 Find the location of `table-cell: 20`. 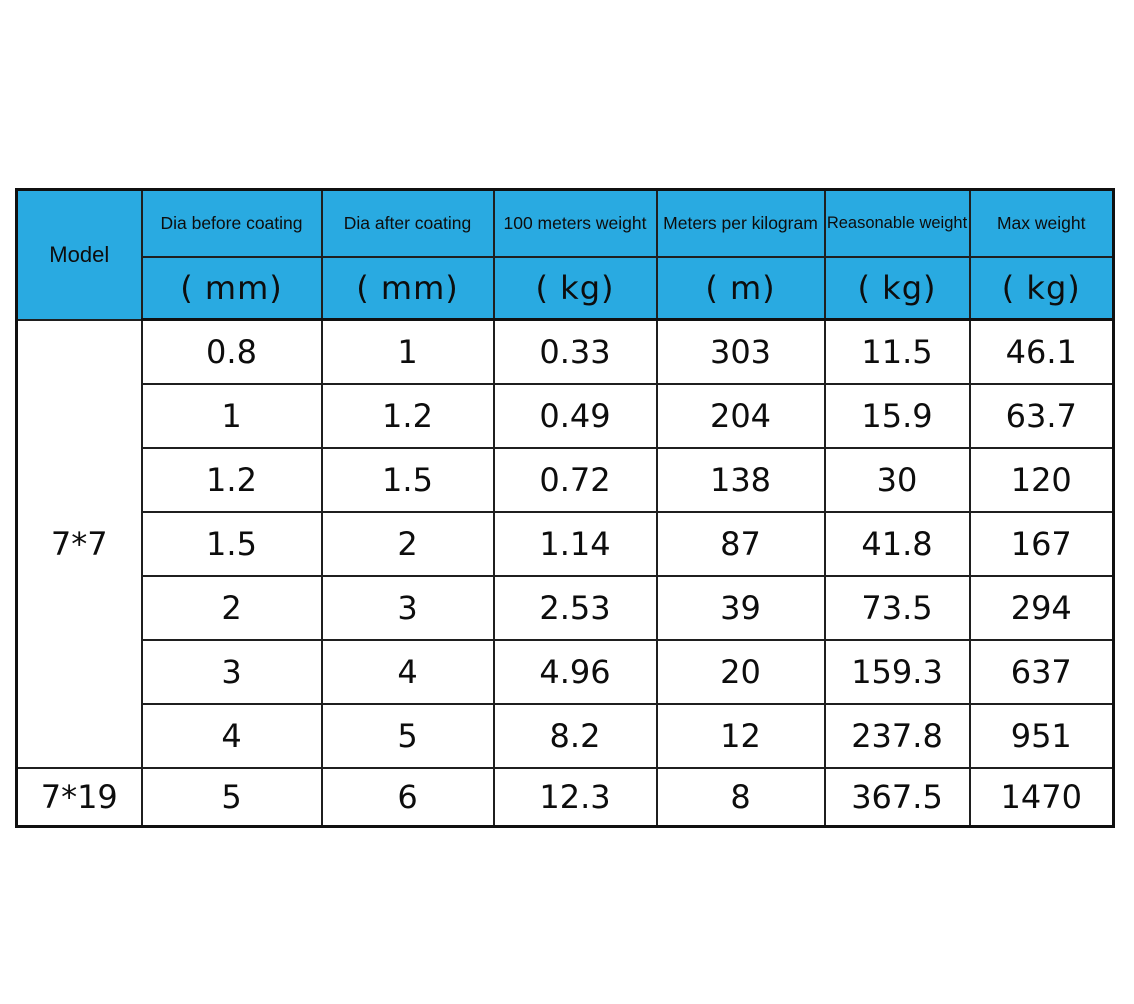

table-cell: 20 is located at coordinates (740, 671).